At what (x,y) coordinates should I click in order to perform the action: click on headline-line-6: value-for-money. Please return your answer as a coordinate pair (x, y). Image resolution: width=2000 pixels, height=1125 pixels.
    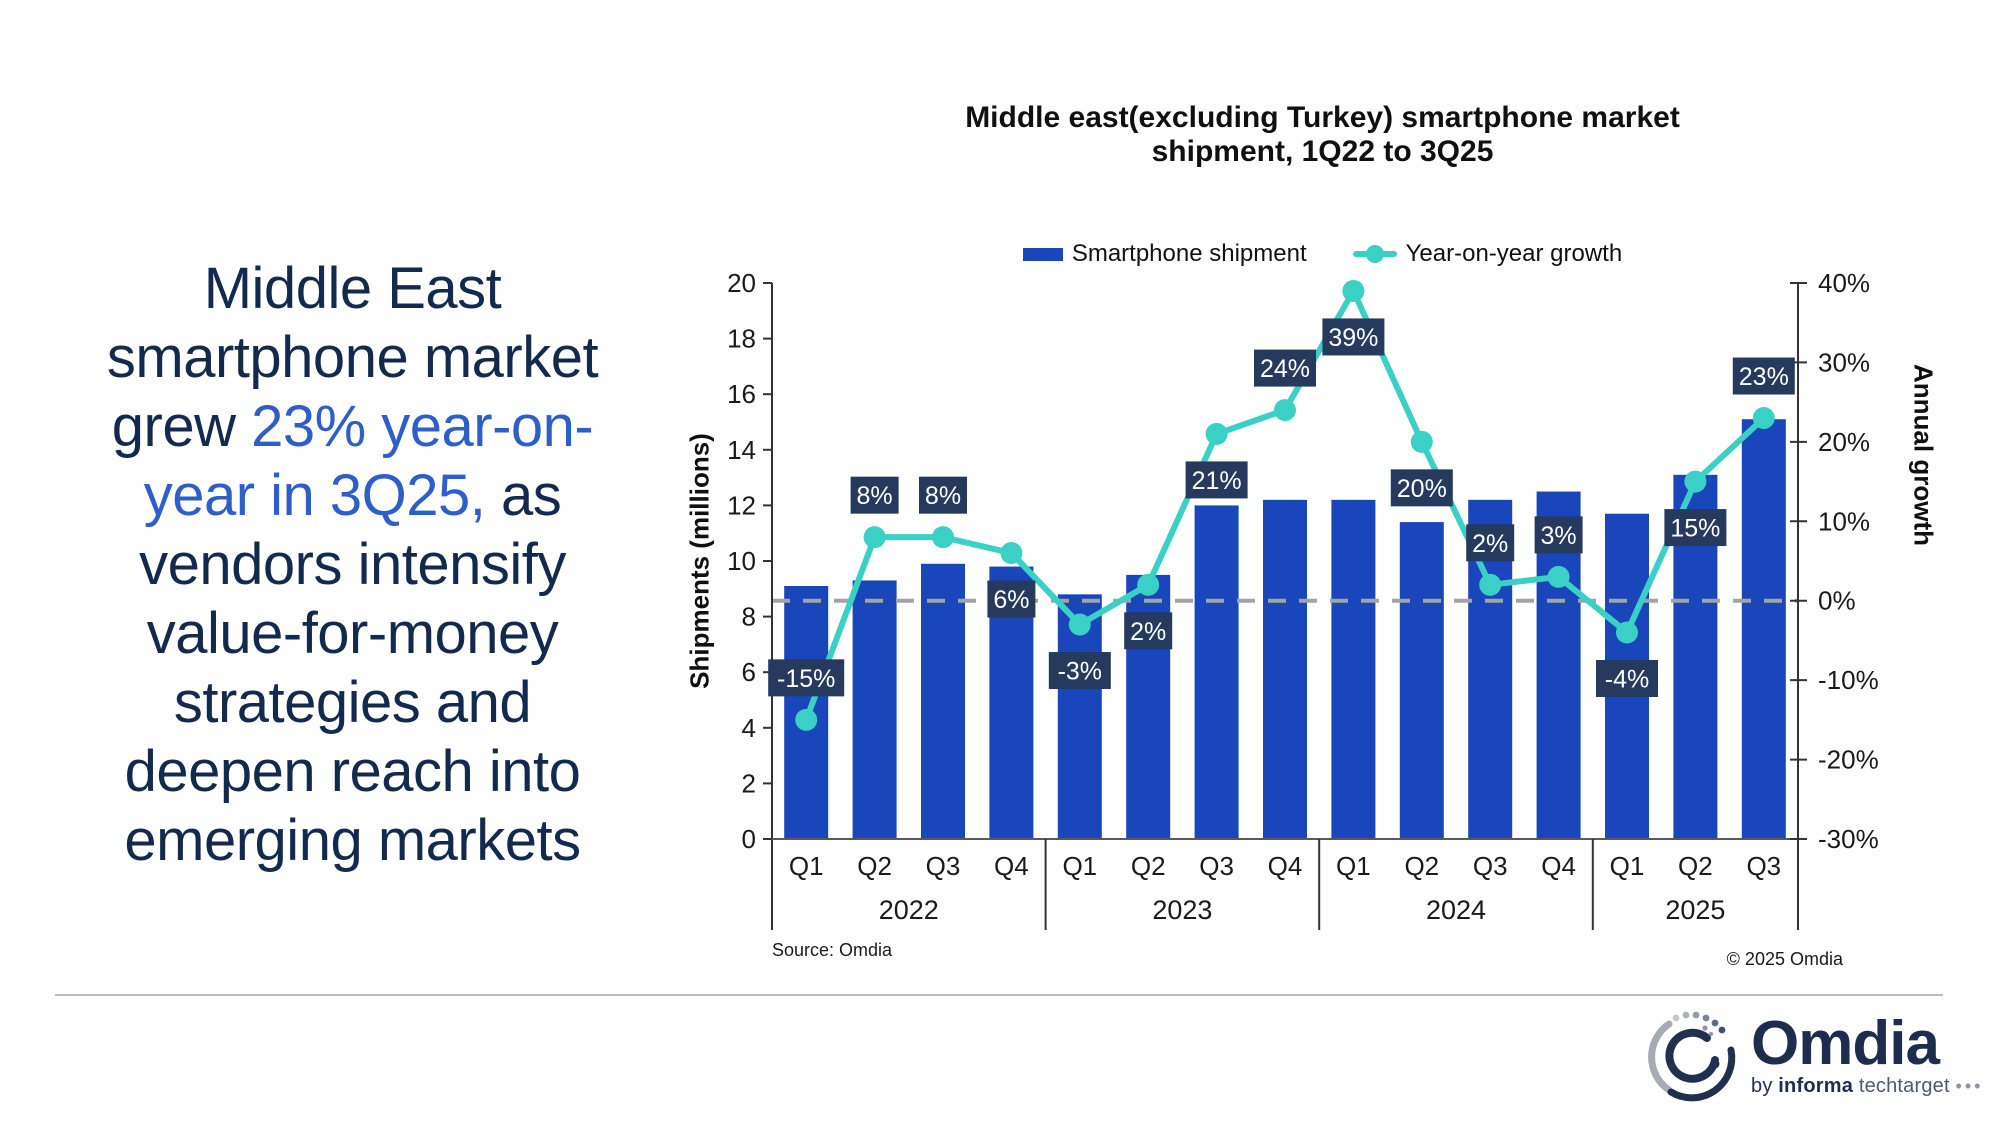
    Looking at the image, I should click on (352, 633).